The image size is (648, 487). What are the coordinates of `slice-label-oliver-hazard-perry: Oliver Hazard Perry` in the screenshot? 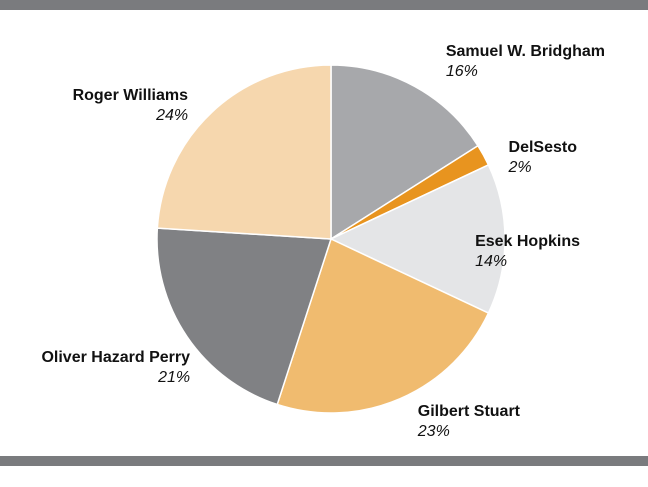 It's located at (115, 357).